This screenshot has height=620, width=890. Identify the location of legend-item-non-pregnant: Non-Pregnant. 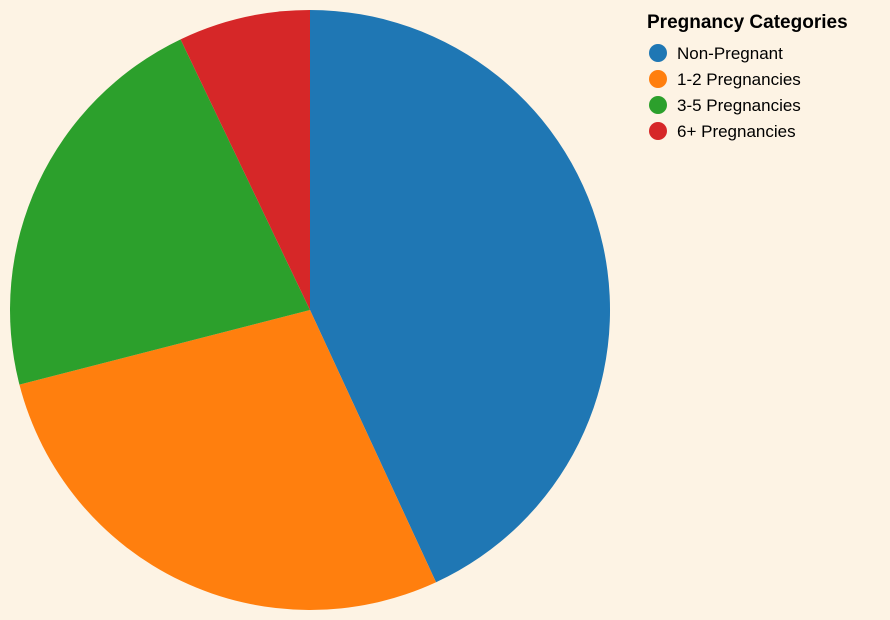
(716, 53).